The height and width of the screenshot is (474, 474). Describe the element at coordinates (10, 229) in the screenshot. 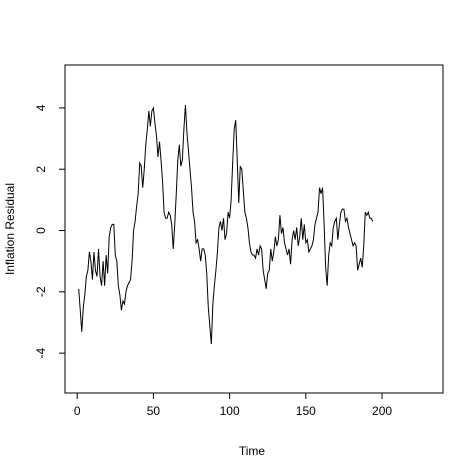

I see `y-axis-label: Inflation Residual` at that location.